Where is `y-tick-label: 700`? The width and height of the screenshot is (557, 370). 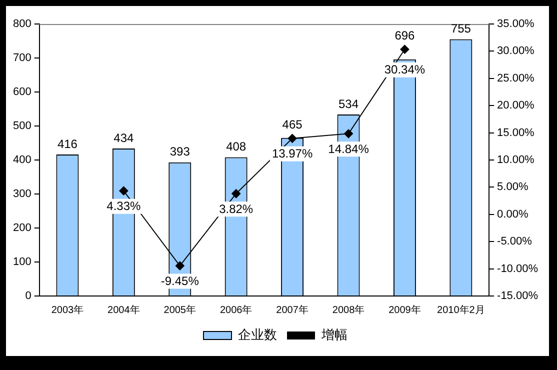
y-tick-label: 700 is located at coordinates (22, 58).